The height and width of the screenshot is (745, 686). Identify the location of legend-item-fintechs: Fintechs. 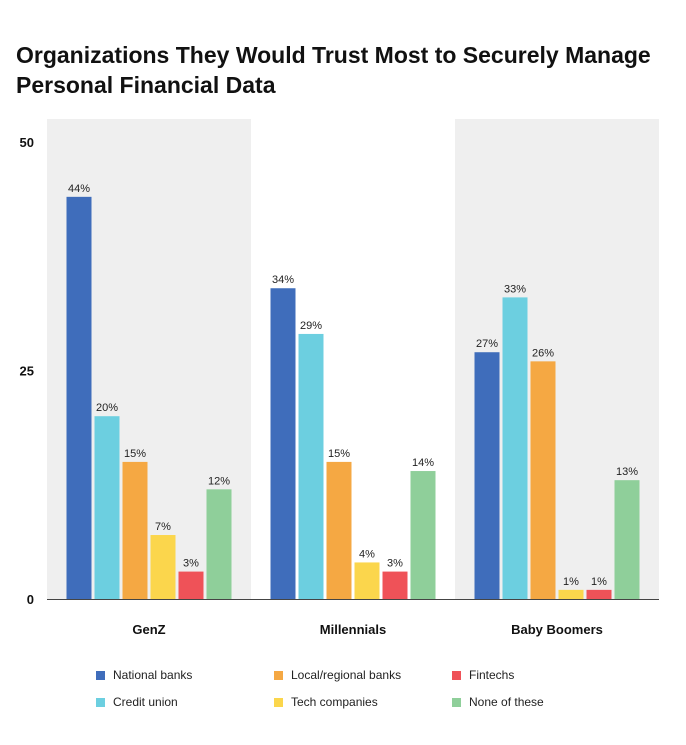
(483, 675).